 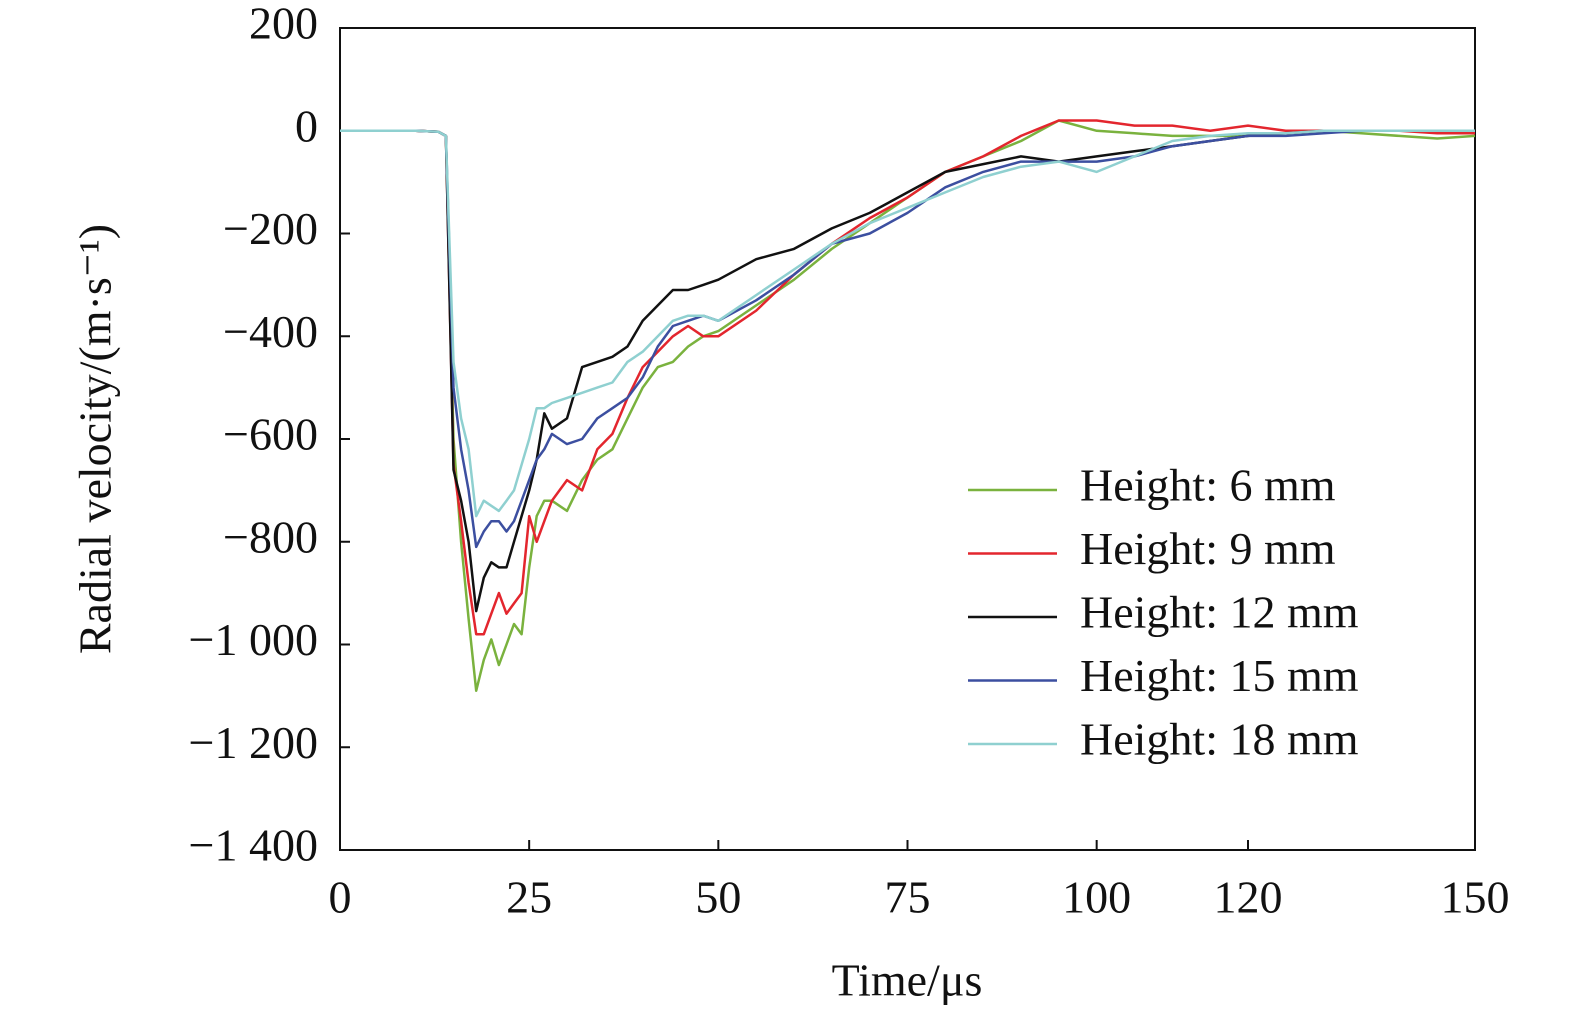 What do you see at coordinates (253, 639) in the screenshot?
I see `y-tick-label: −1 000` at bounding box center [253, 639].